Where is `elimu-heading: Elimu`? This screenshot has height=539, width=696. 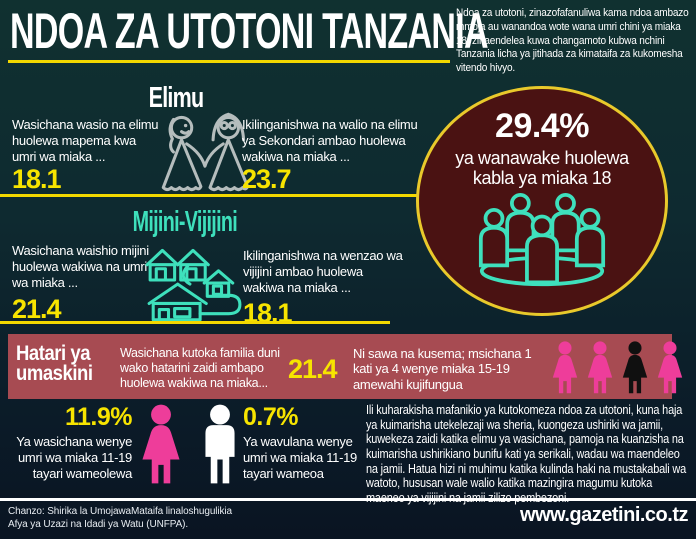
elimu-heading: Elimu is located at coordinates (176, 98).